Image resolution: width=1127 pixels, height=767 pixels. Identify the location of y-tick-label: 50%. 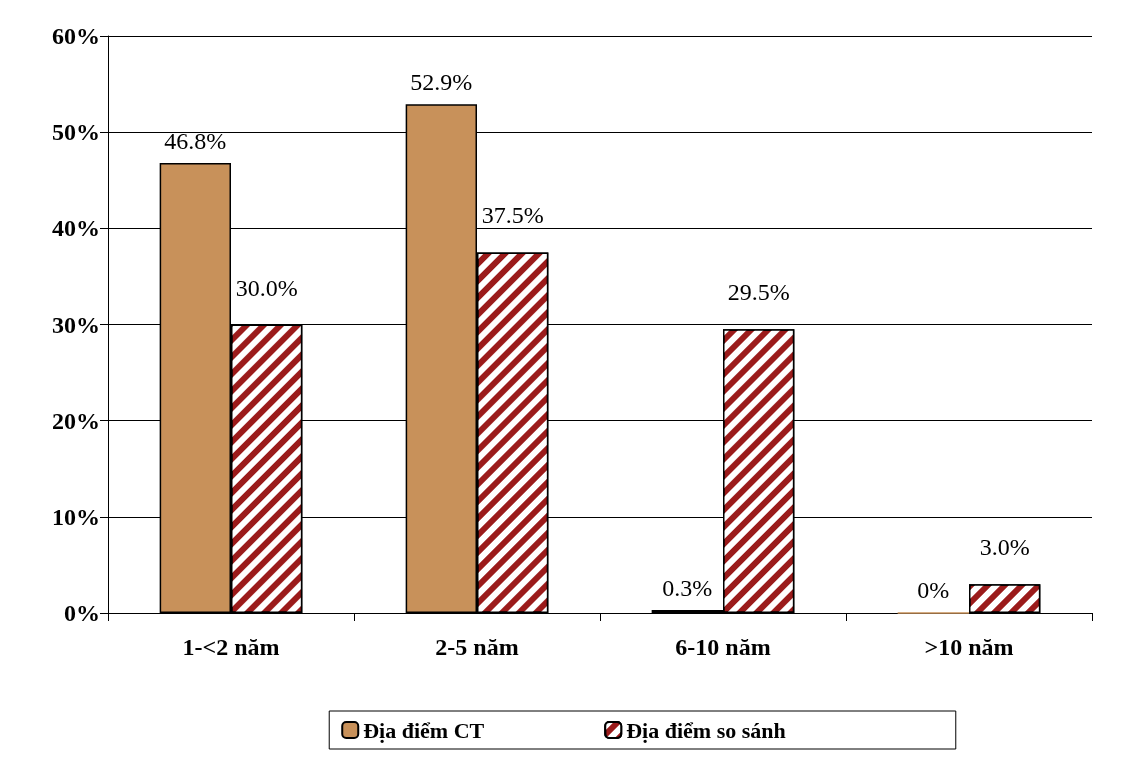
(76, 132).